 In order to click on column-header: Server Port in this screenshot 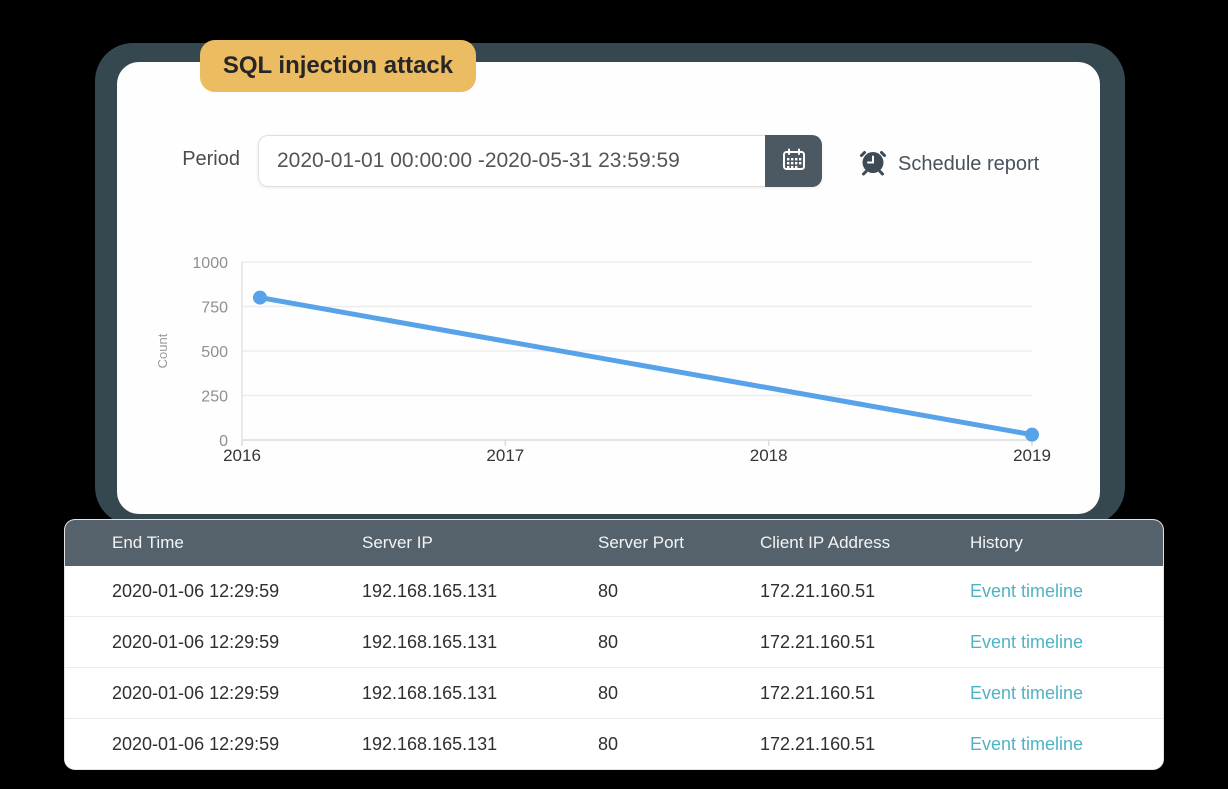, I will do `click(641, 542)`.